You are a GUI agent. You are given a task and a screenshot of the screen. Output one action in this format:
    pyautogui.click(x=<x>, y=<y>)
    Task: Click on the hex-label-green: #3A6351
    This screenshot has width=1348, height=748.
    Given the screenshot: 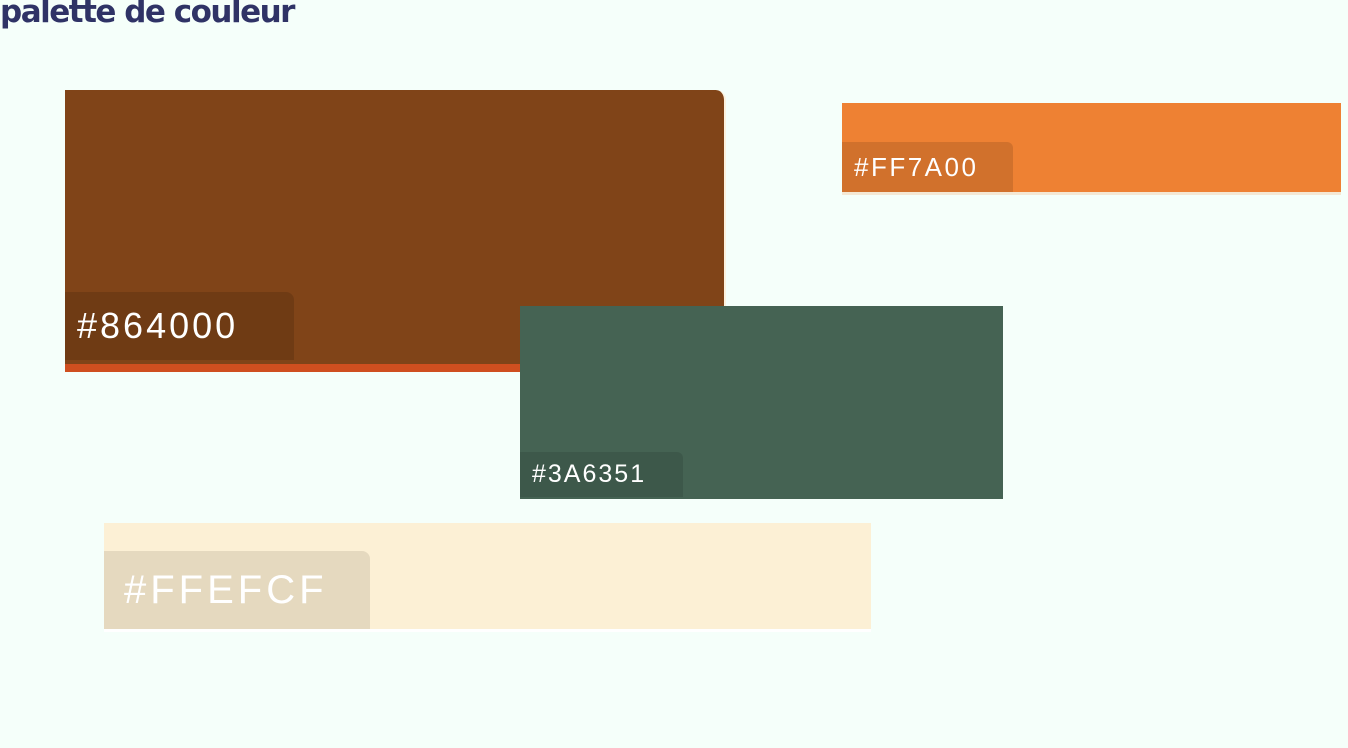 What is the action you would take?
    pyautogui.click(x=601, y=474)
    